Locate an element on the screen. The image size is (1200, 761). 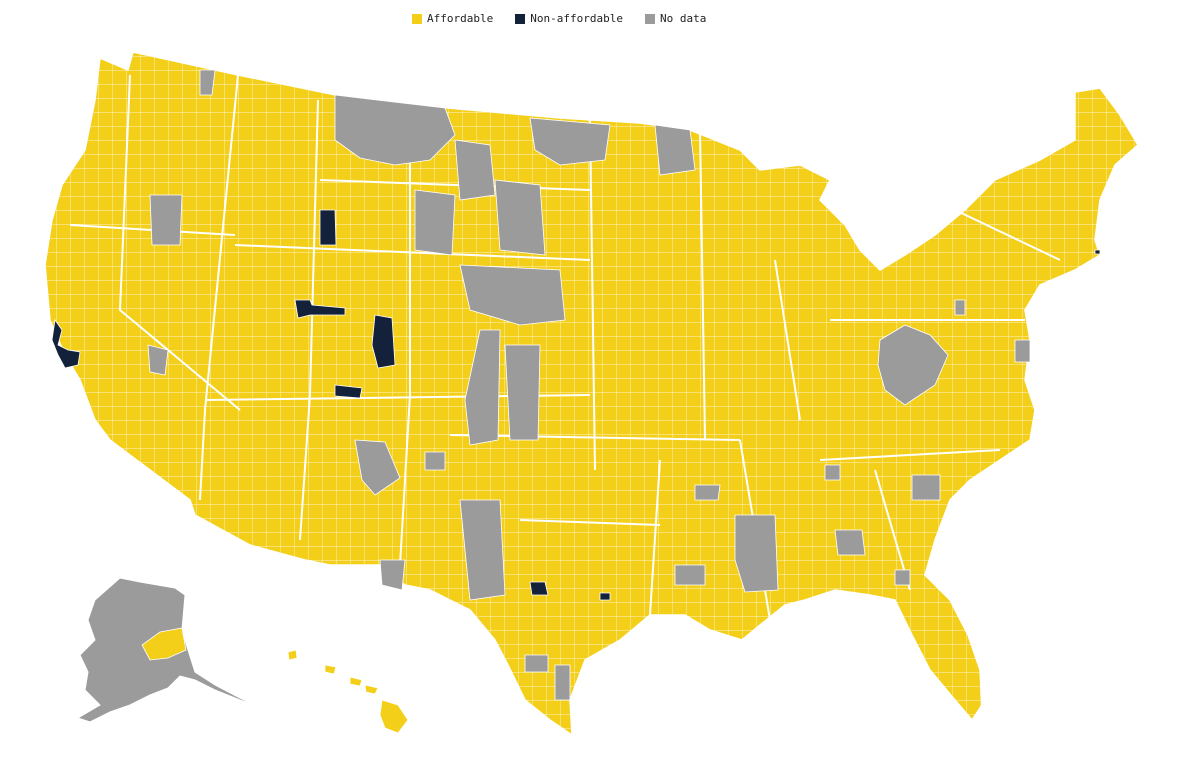
legend-swatch-no-data is located at coordinates (649, 18).